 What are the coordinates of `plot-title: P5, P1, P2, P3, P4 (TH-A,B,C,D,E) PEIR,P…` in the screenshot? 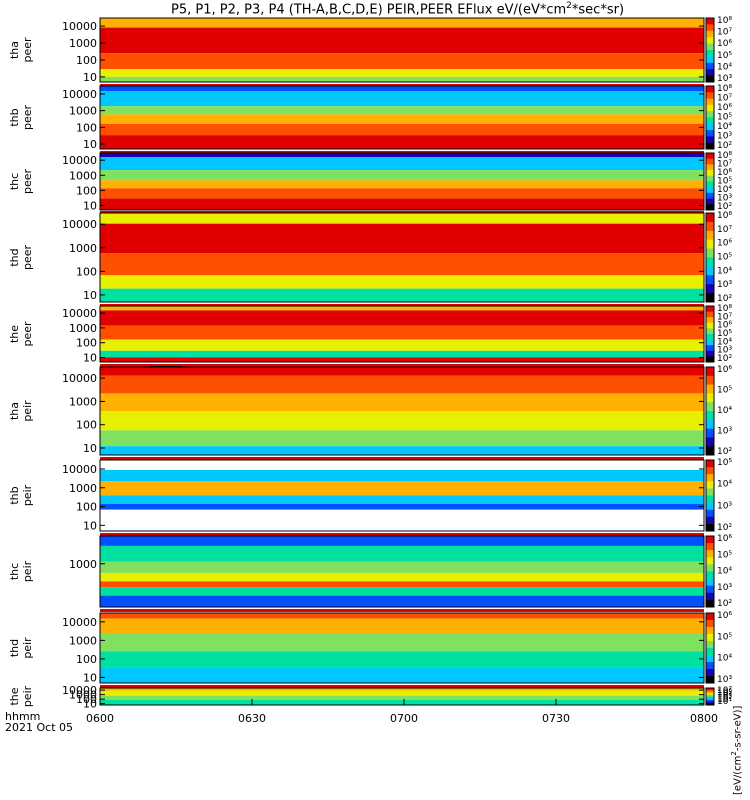 It's located at (397, 9).